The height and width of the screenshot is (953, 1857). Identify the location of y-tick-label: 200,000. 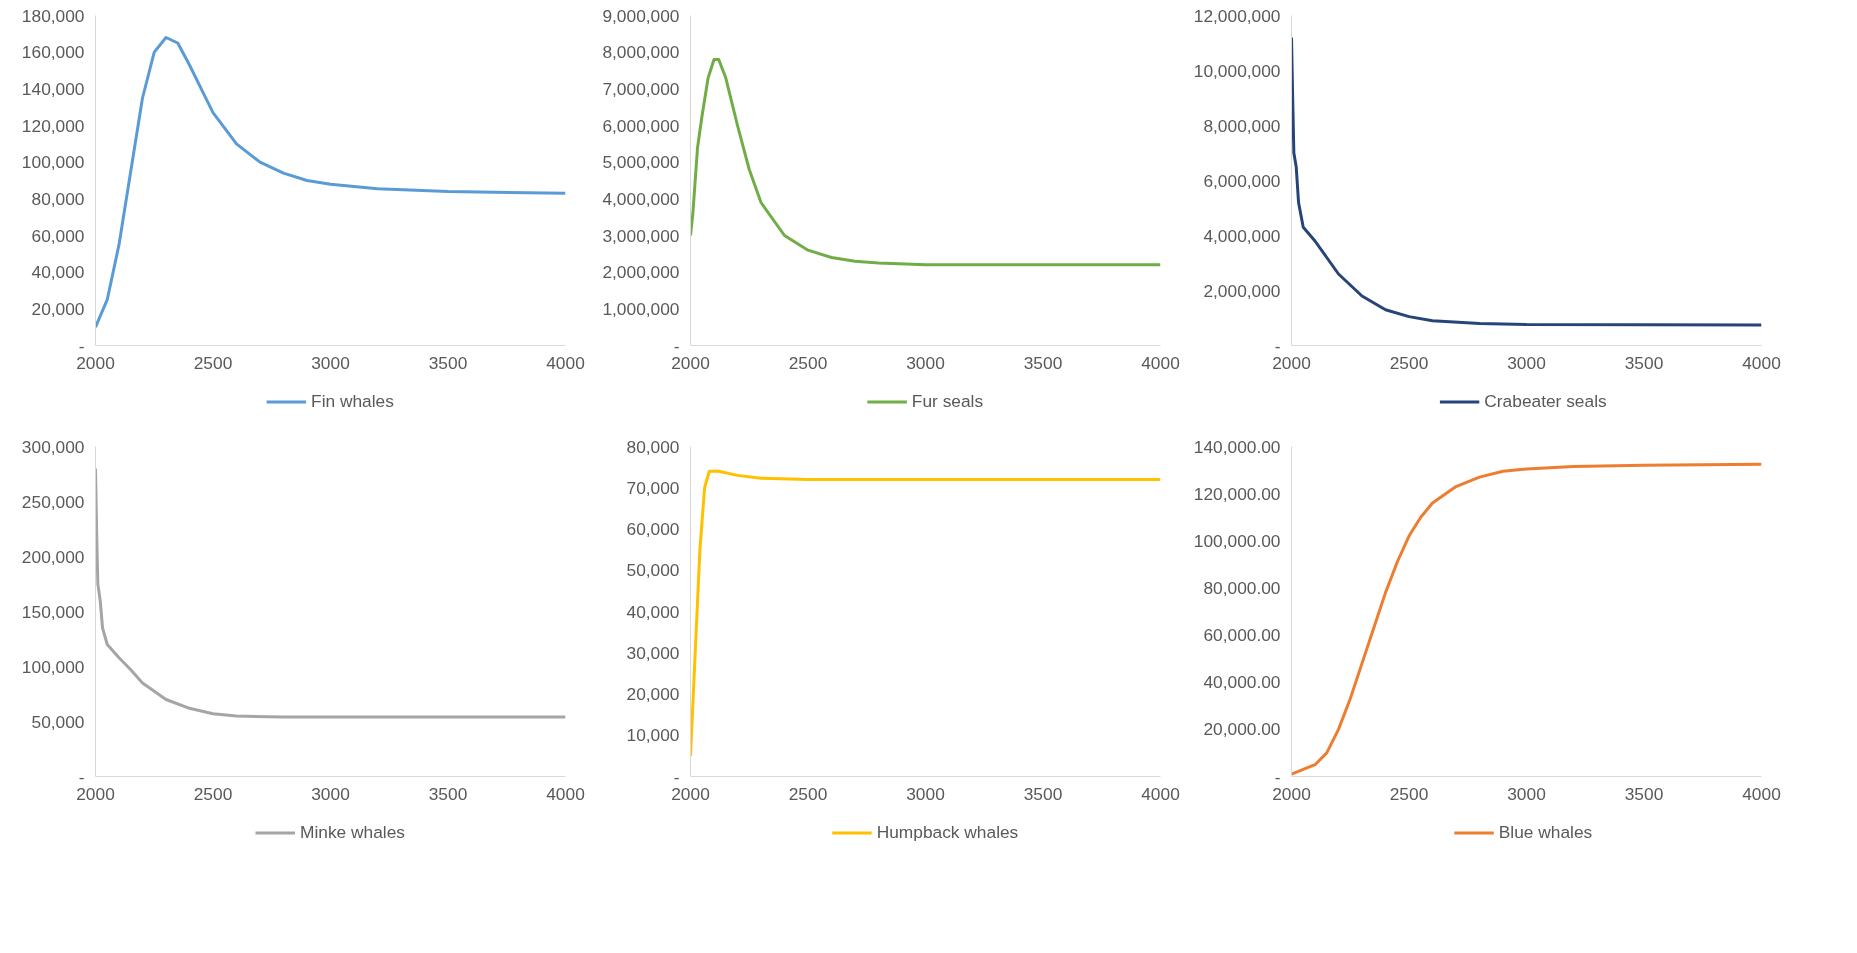
(53, 556).